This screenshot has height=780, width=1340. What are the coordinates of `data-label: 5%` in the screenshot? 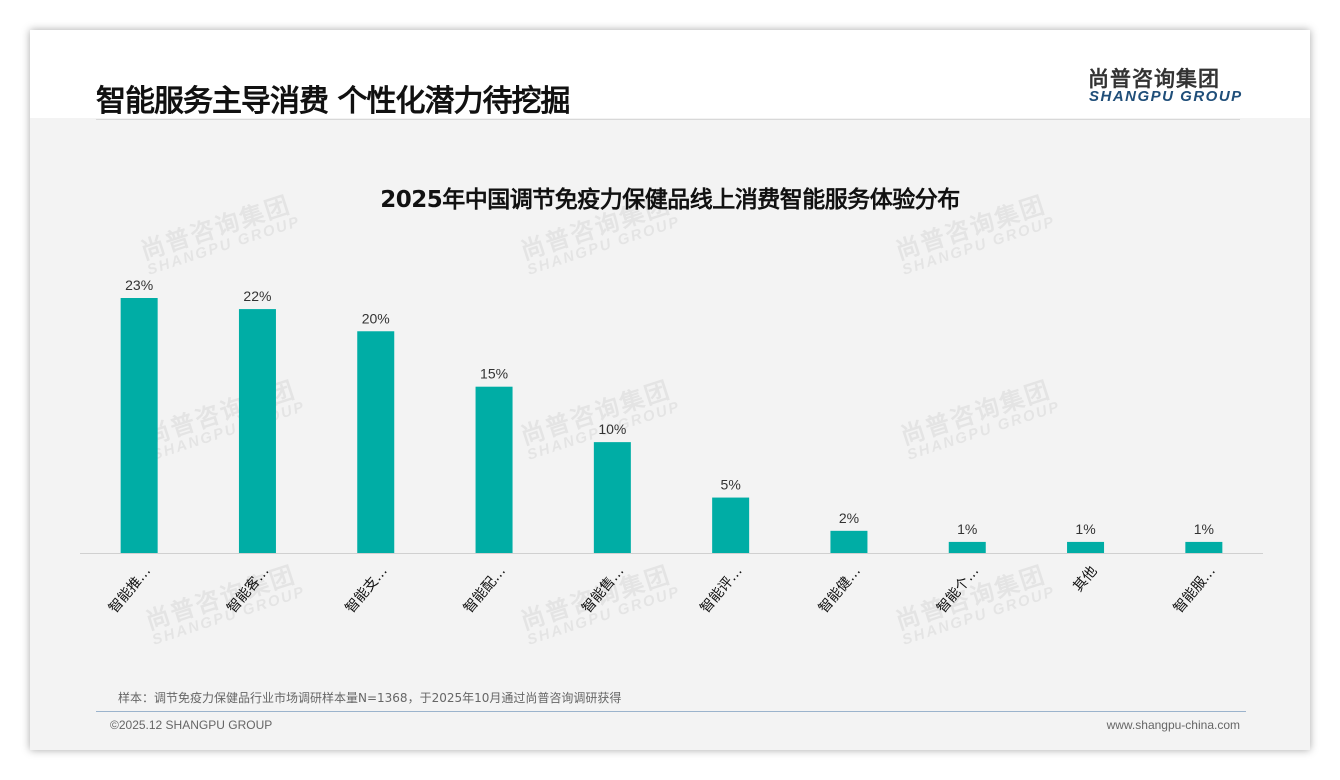 It's located at (731, 485).